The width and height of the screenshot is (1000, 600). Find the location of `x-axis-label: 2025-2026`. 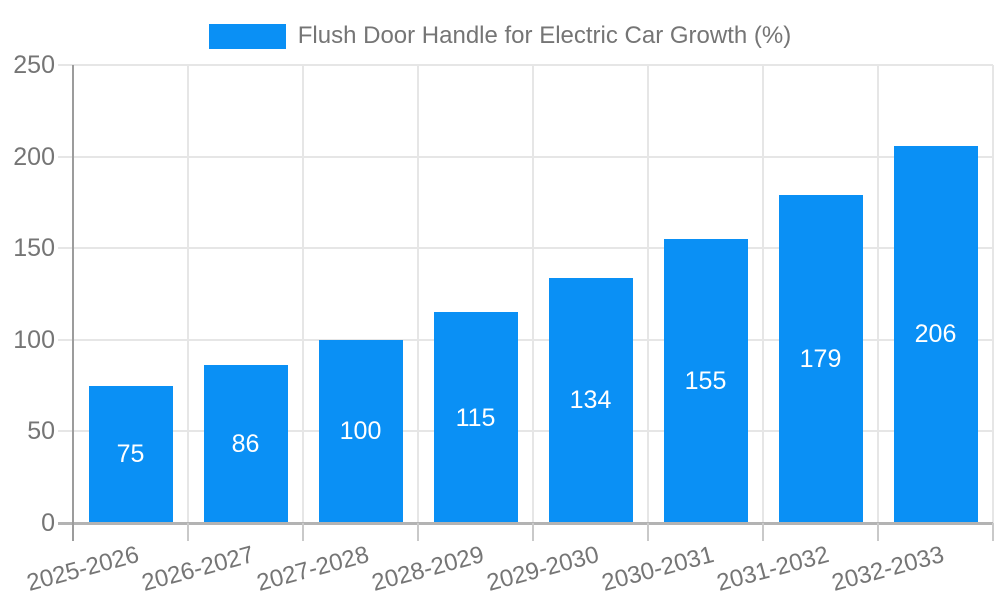

x-axis-label: 2025-2026 is located at coordinates (82, 569).